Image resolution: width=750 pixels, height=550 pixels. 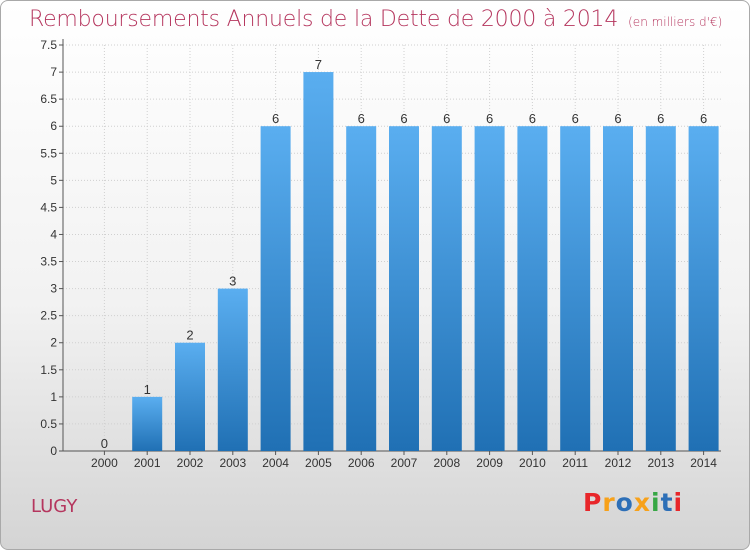 What do you see at coordinates (275, 463) in the screenshot?
I see `x-tick-label: 2004` at bounding box center [275, 463].